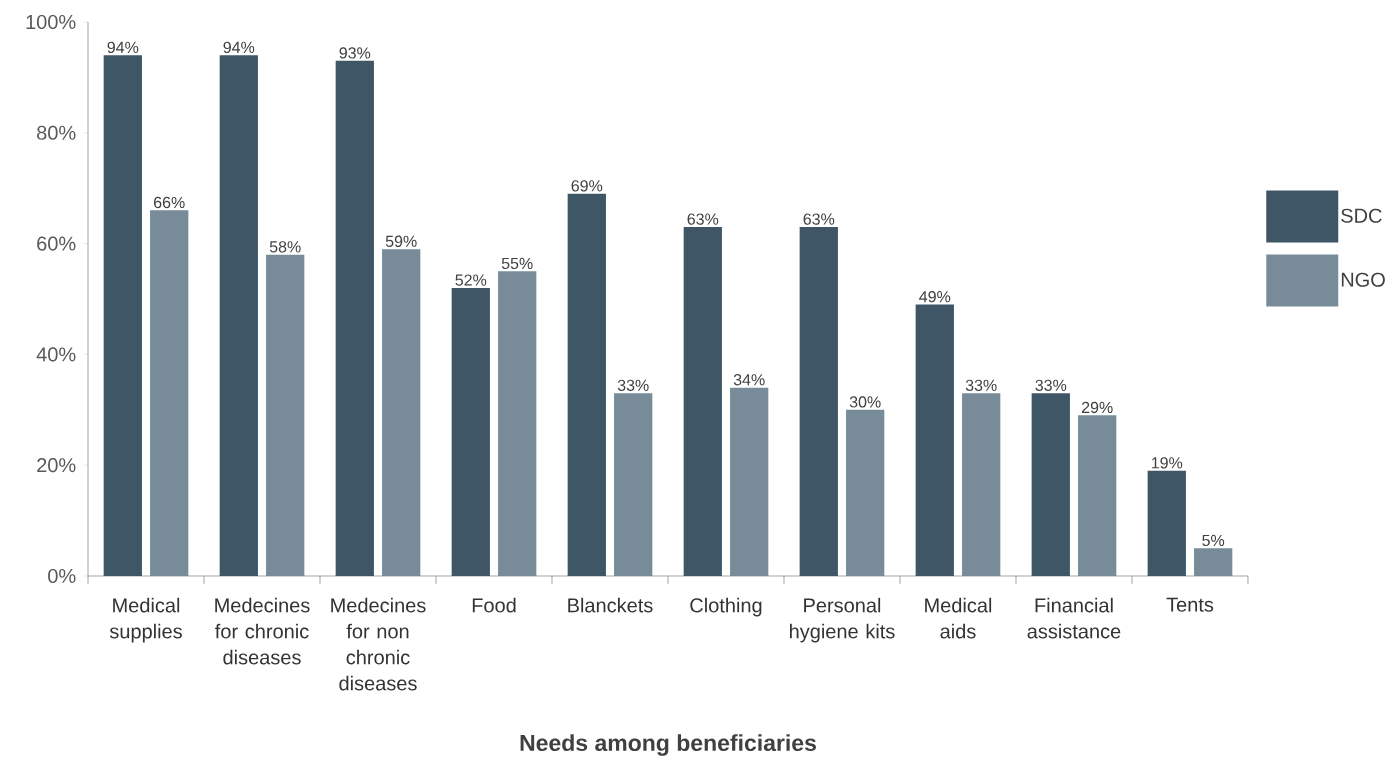 This screenshot has width=1389, height=760. Describe the element at coordinates (749, 380) in the screenshot. I see `data-label: 34%` at that location.